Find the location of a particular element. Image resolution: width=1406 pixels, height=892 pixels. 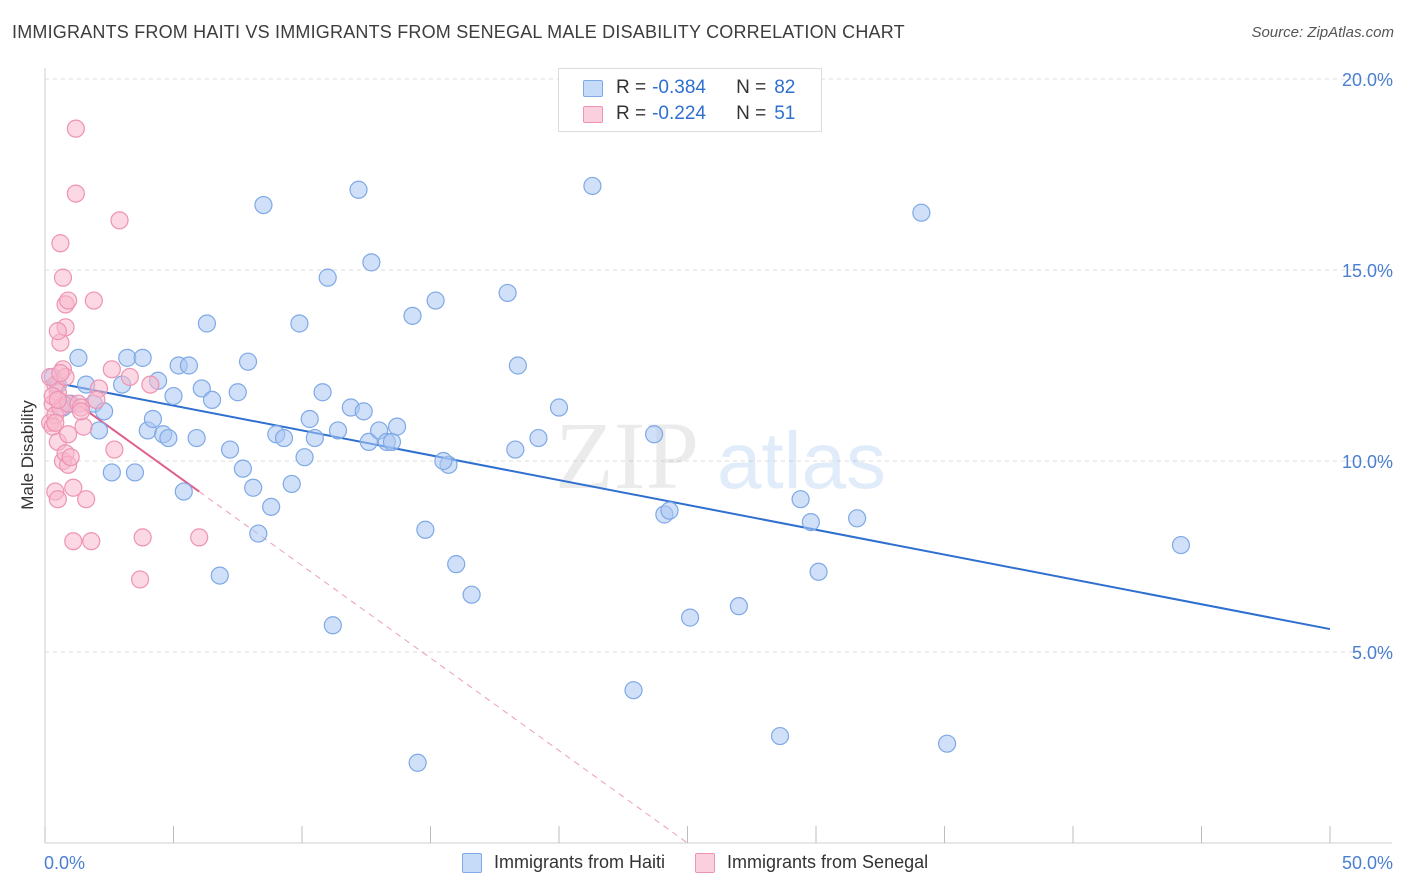

x-tick-label: 0.0% is located at coordinates (64, 863).